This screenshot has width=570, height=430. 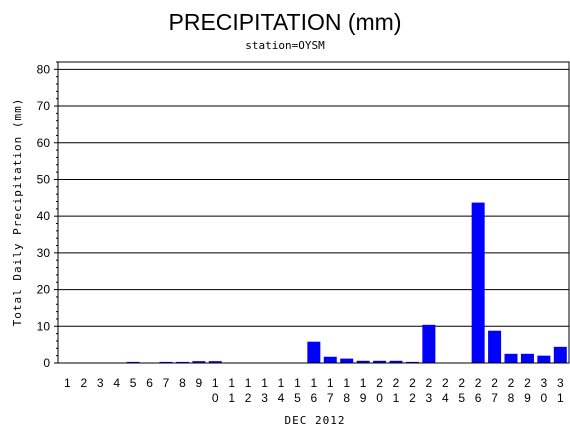 What do you see at coordinates (17, 212) in the screenshot?
I see `y-axis-label: Total Daily Precipitation (mm)` at bounding box center [17, 212].